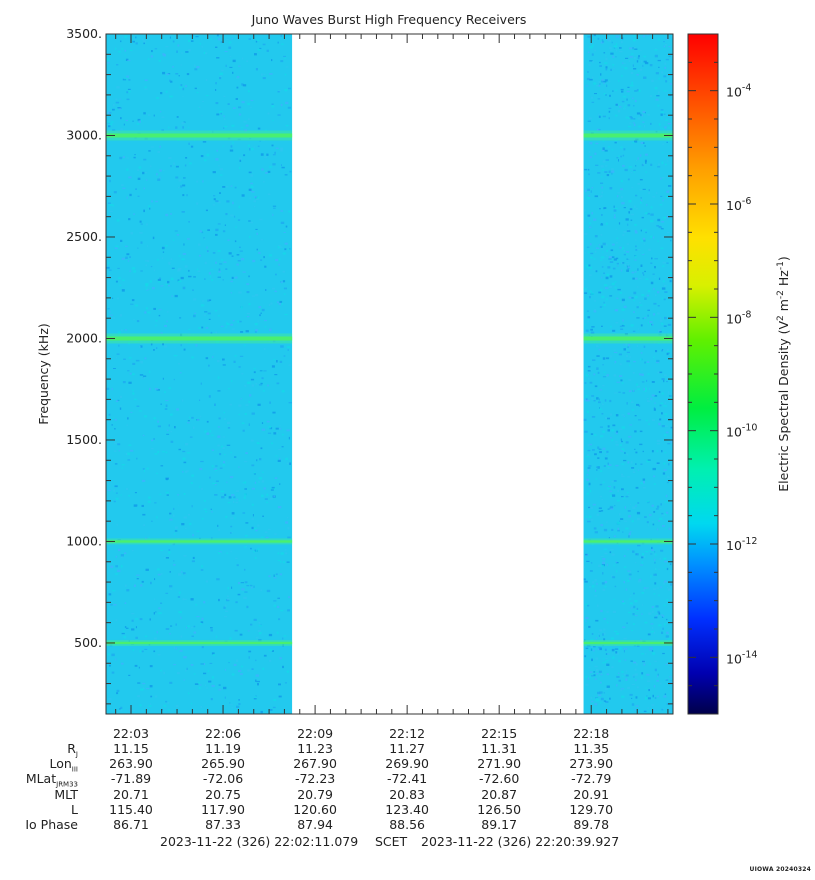 The image size is (815, 880). Describe the element at coordinates (63, 765) in the screenshot. I see `ephemeris-label: LonIII` at that location.